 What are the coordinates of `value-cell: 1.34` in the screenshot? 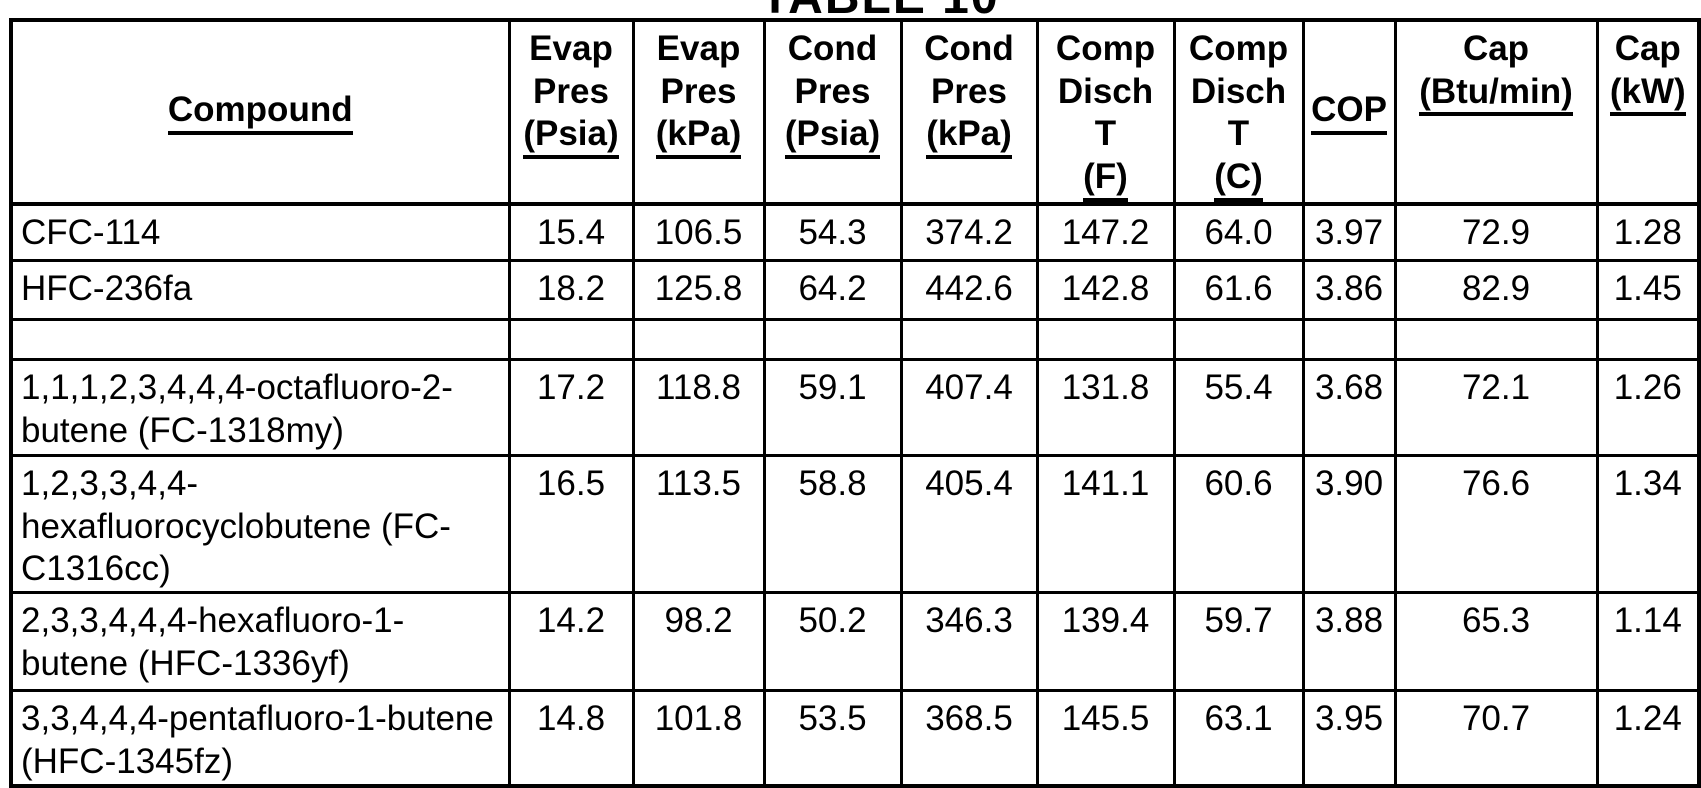 It's located at (1648, 524).